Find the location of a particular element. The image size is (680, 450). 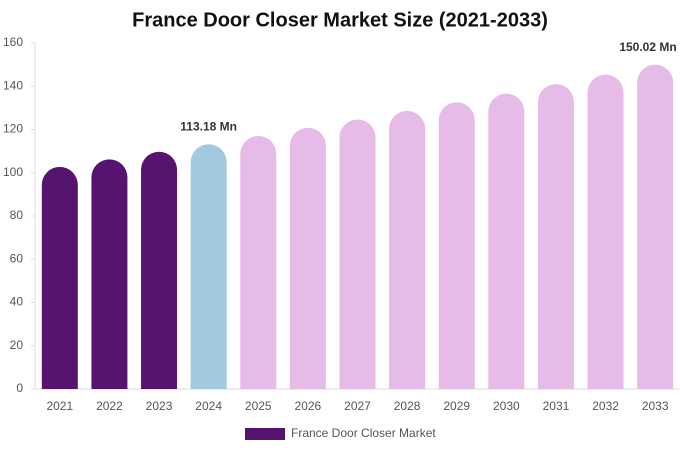

legend-swatch is located at coordinates (265, 434).